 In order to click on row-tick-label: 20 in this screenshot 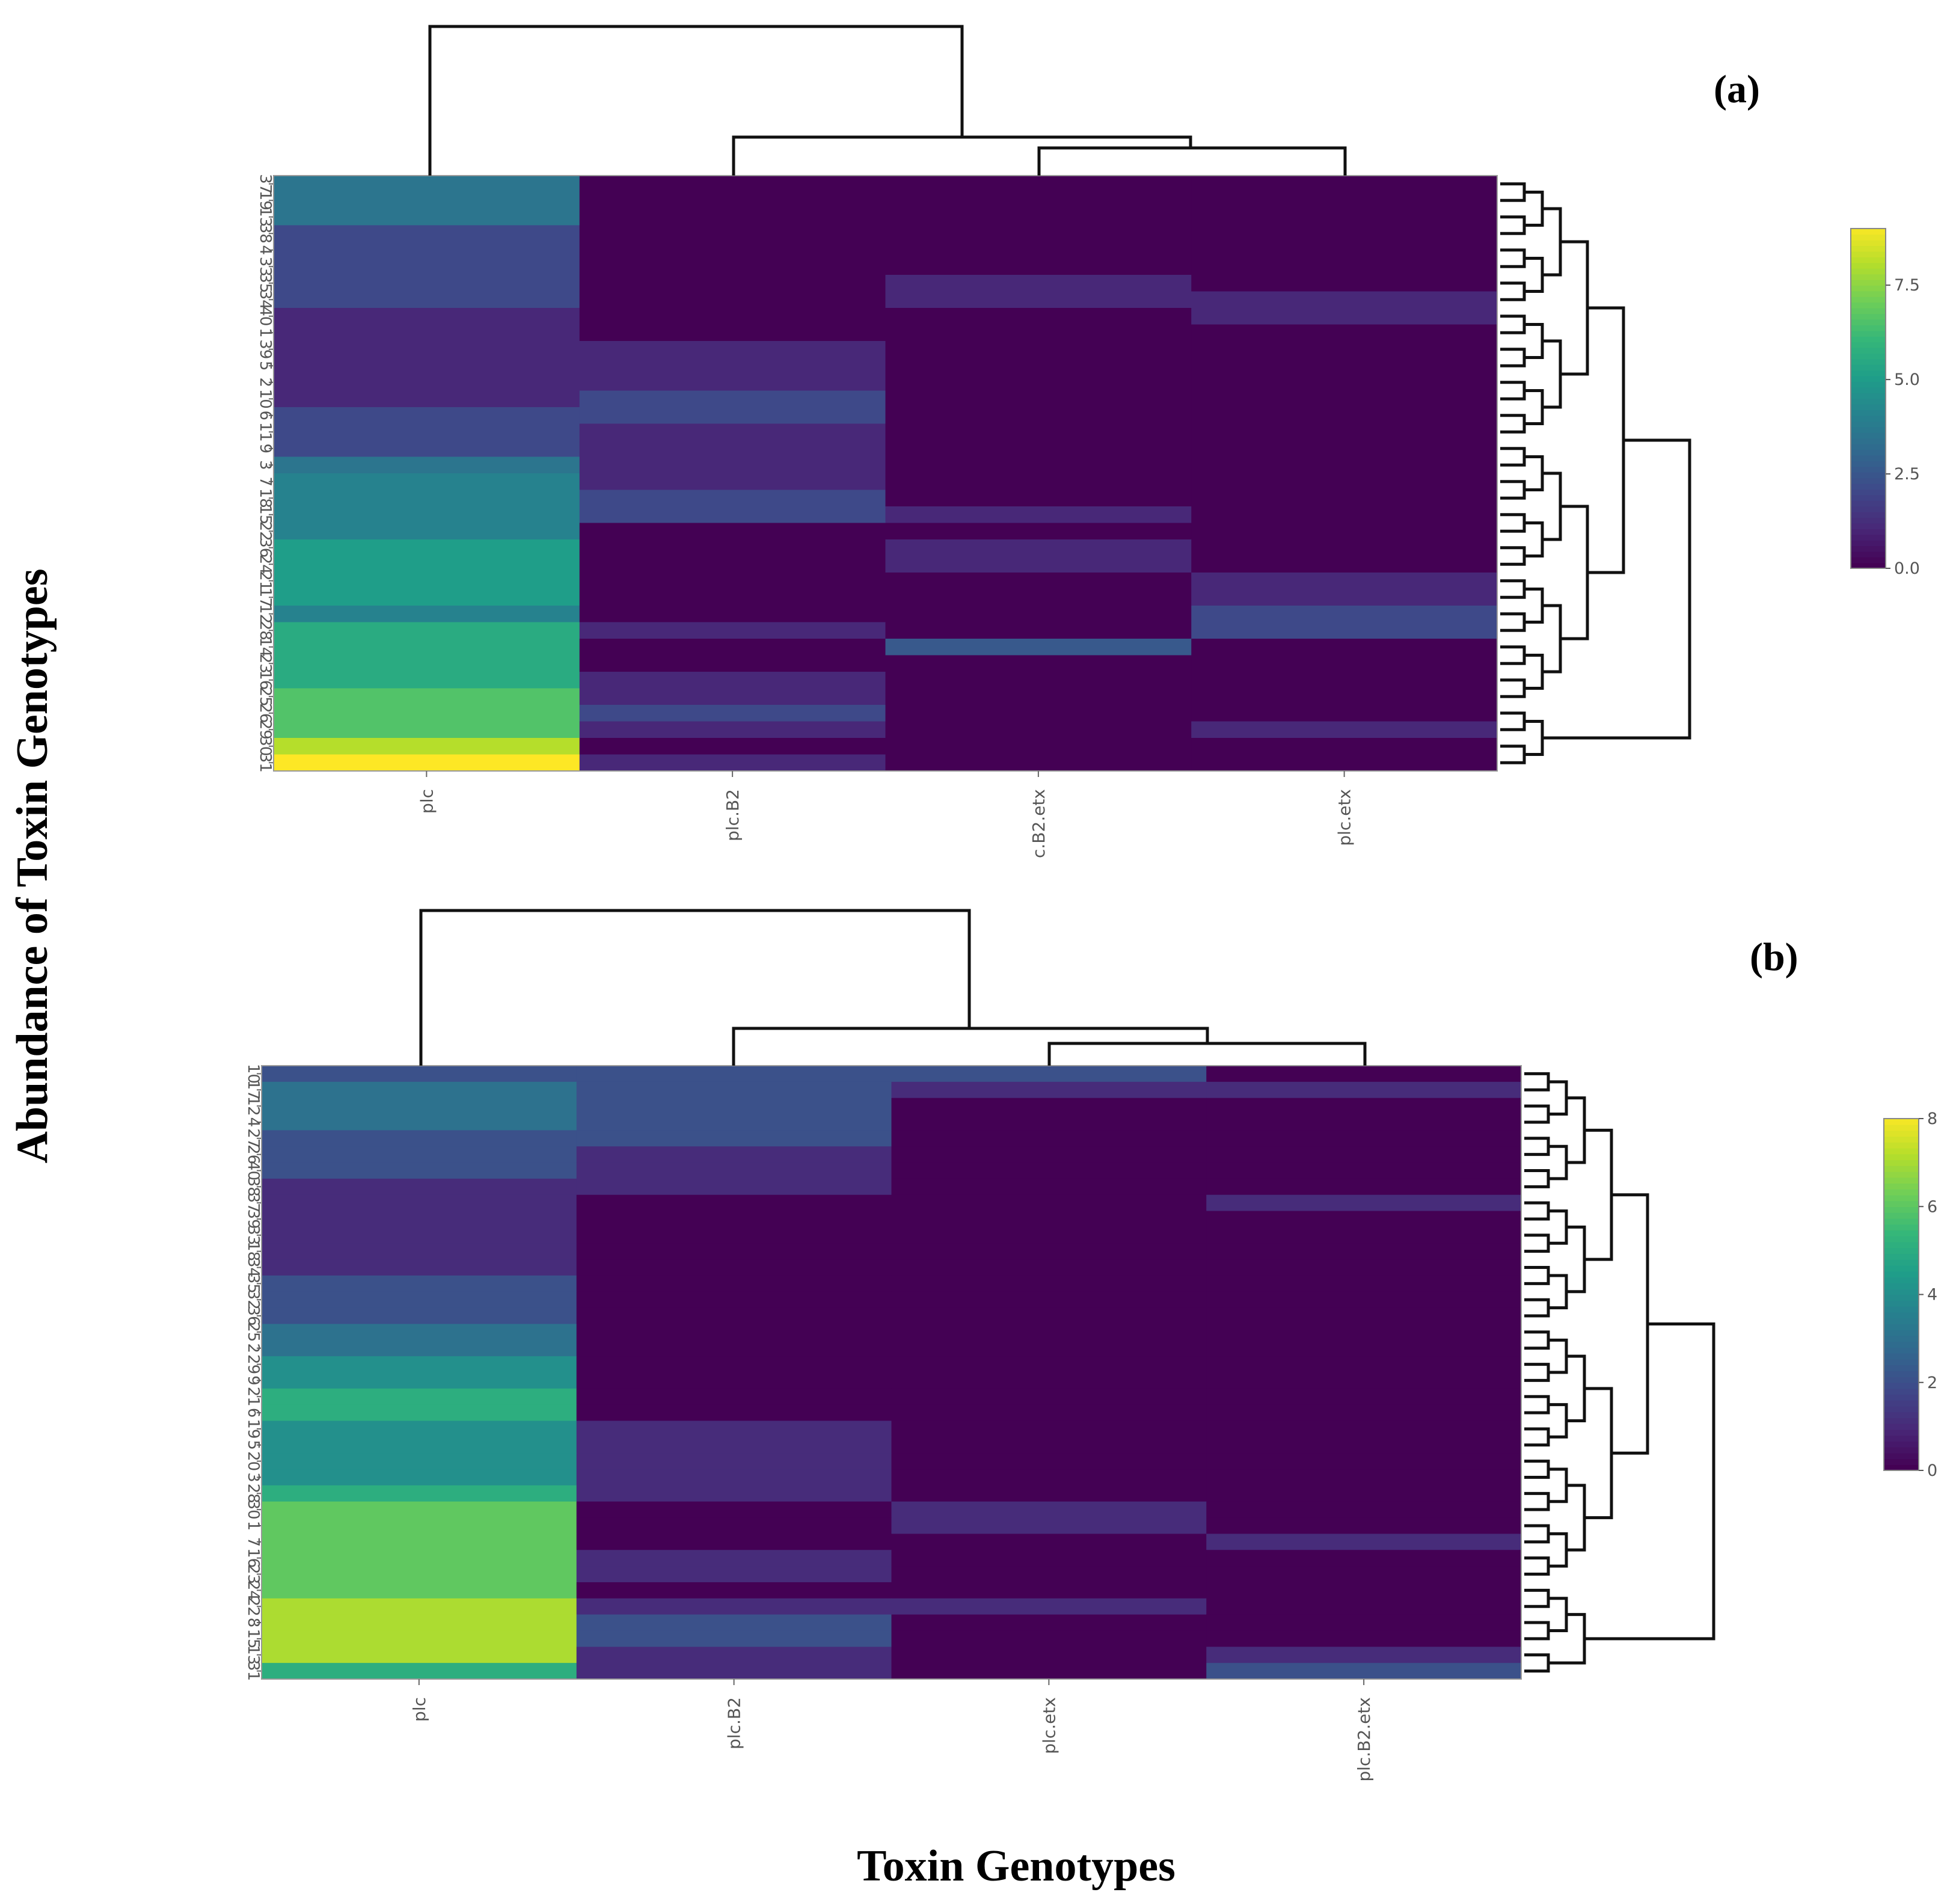, I will do `click(253, 1461)`.